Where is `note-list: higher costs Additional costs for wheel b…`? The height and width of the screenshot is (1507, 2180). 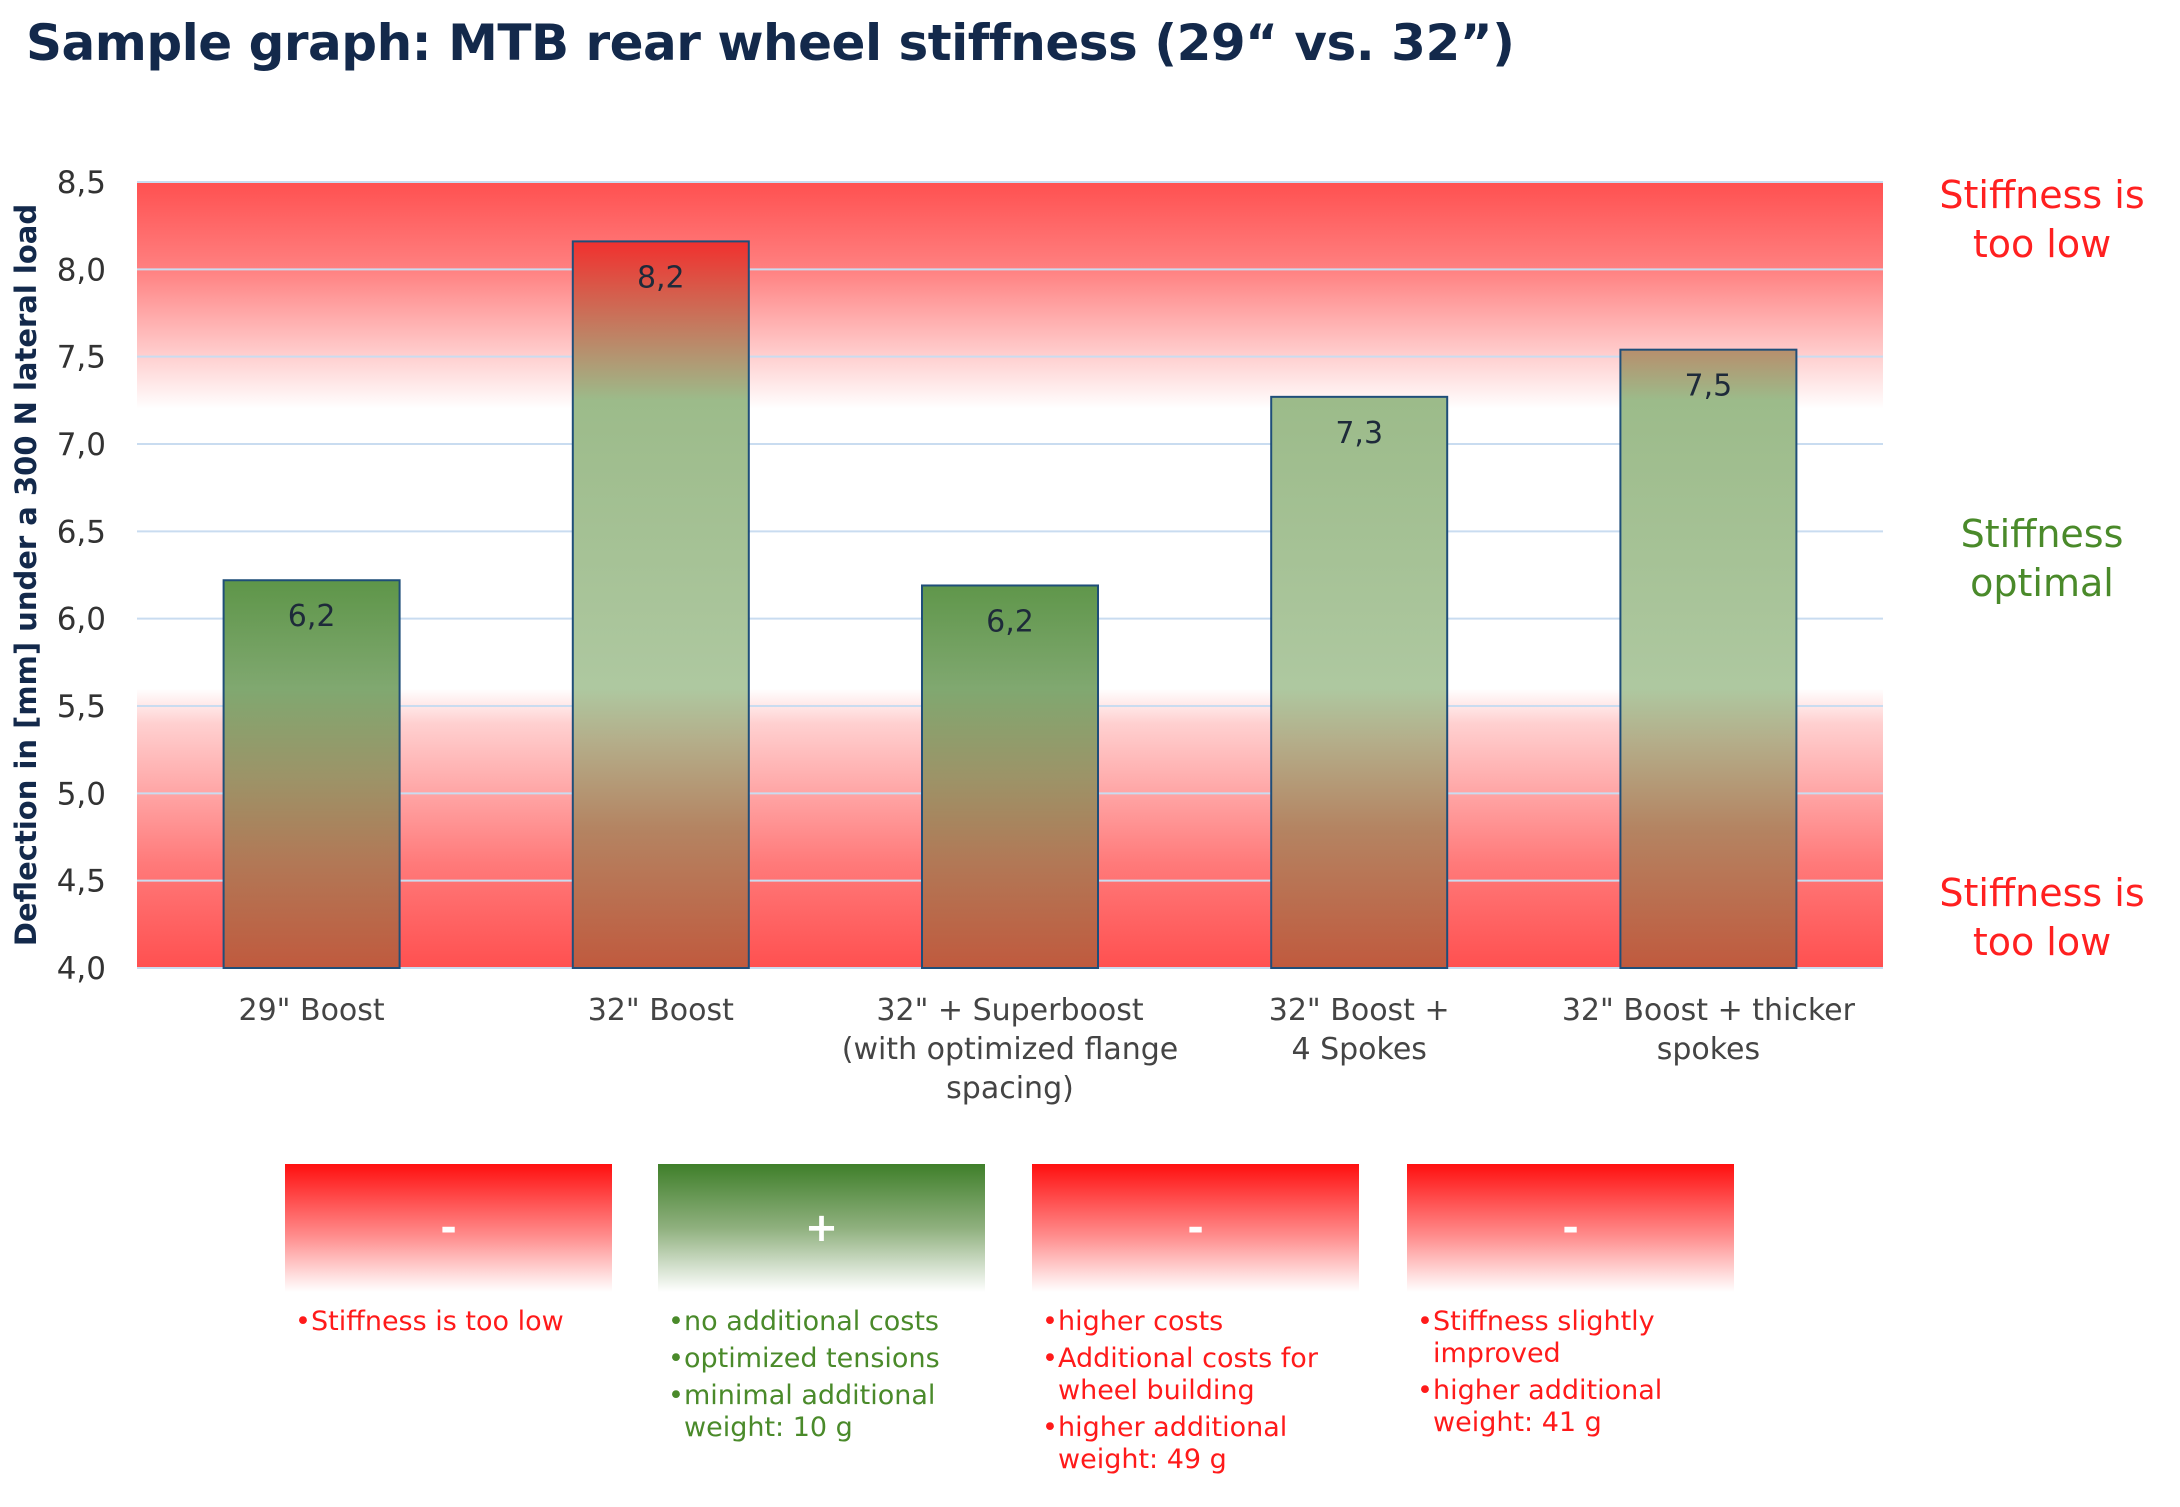
note-list: higher costs Additional costs for wheel b… is located at coordinates (1195, 1391).